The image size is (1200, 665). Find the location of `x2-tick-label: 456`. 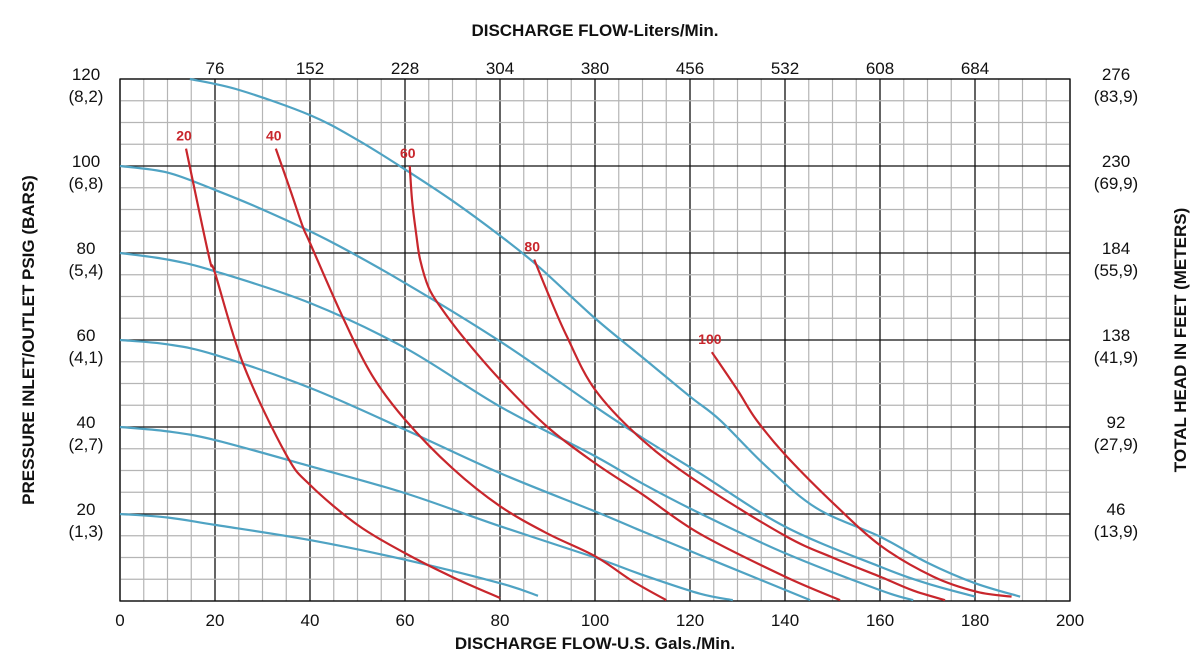

x2-tick-label: 456 is located at coordinates (690, 68).